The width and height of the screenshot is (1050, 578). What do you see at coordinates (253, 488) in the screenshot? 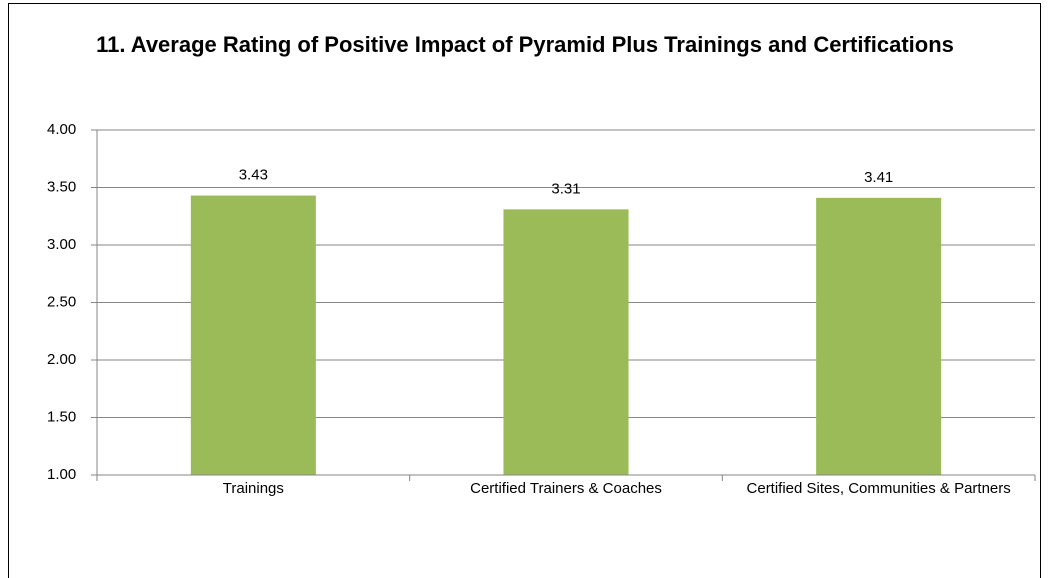
I see `x-tick-label: Trainings` at bounding box center [253, 488].